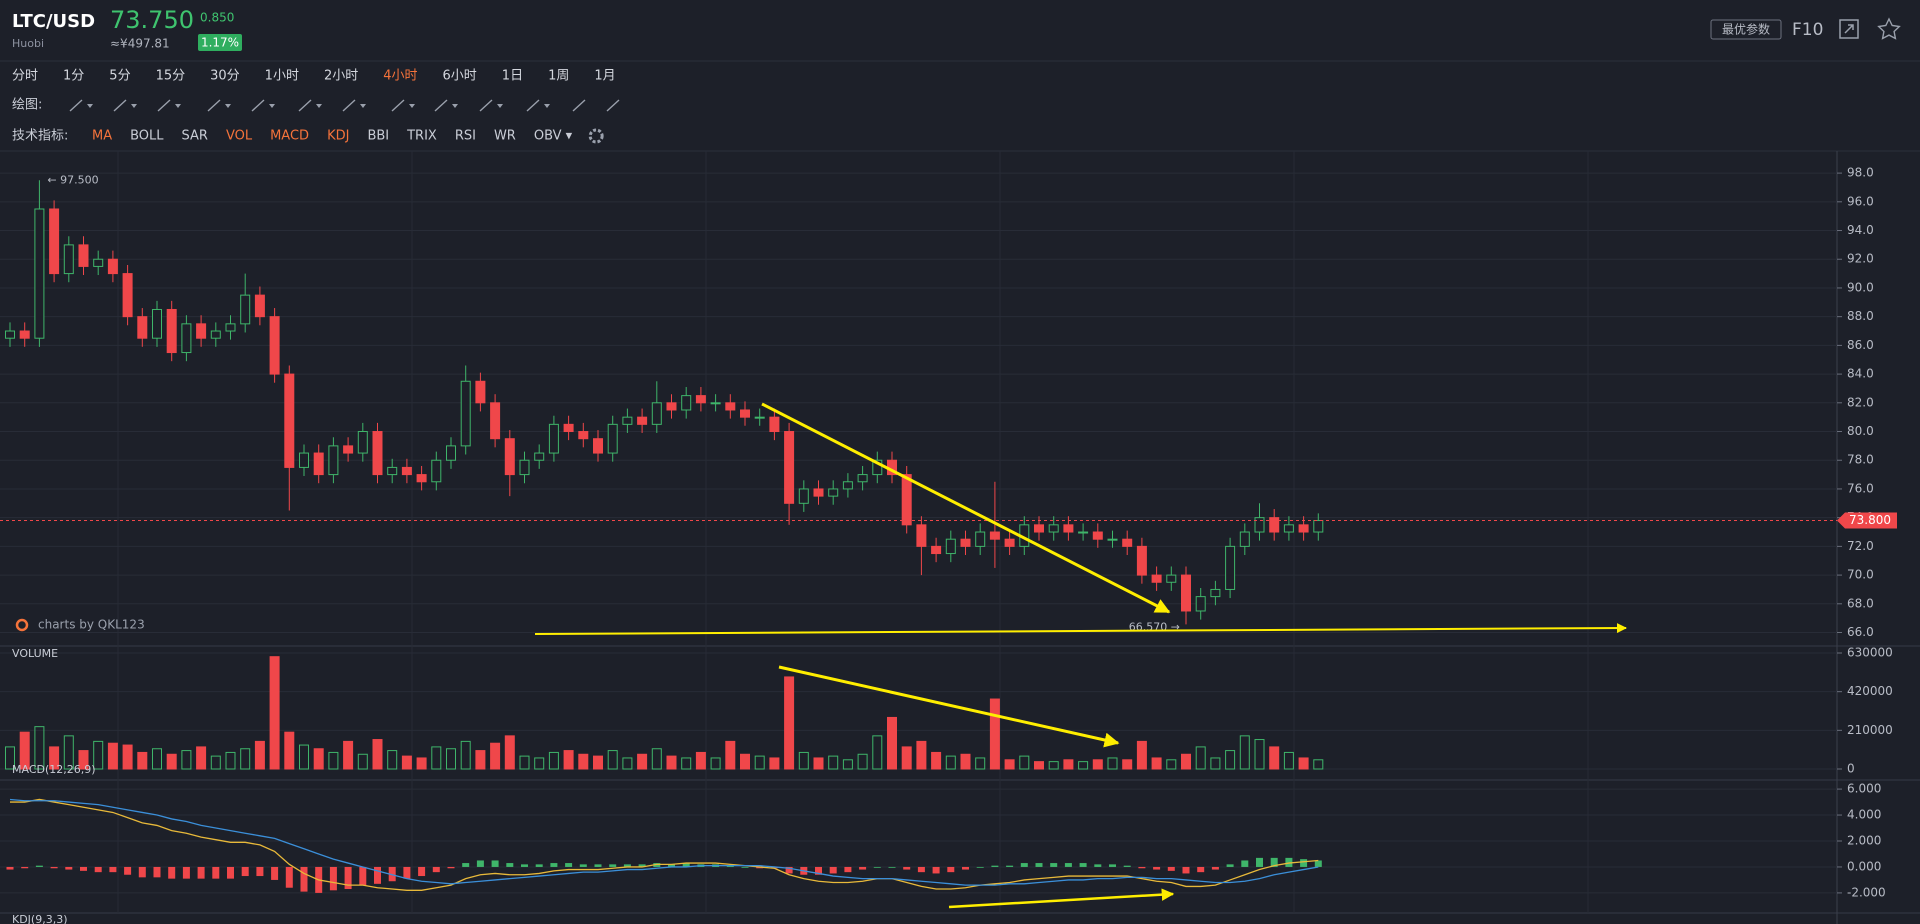 This screenshot has width=1920, height=924. I want to click on indicator-button: TRIX, so click(421, 136).